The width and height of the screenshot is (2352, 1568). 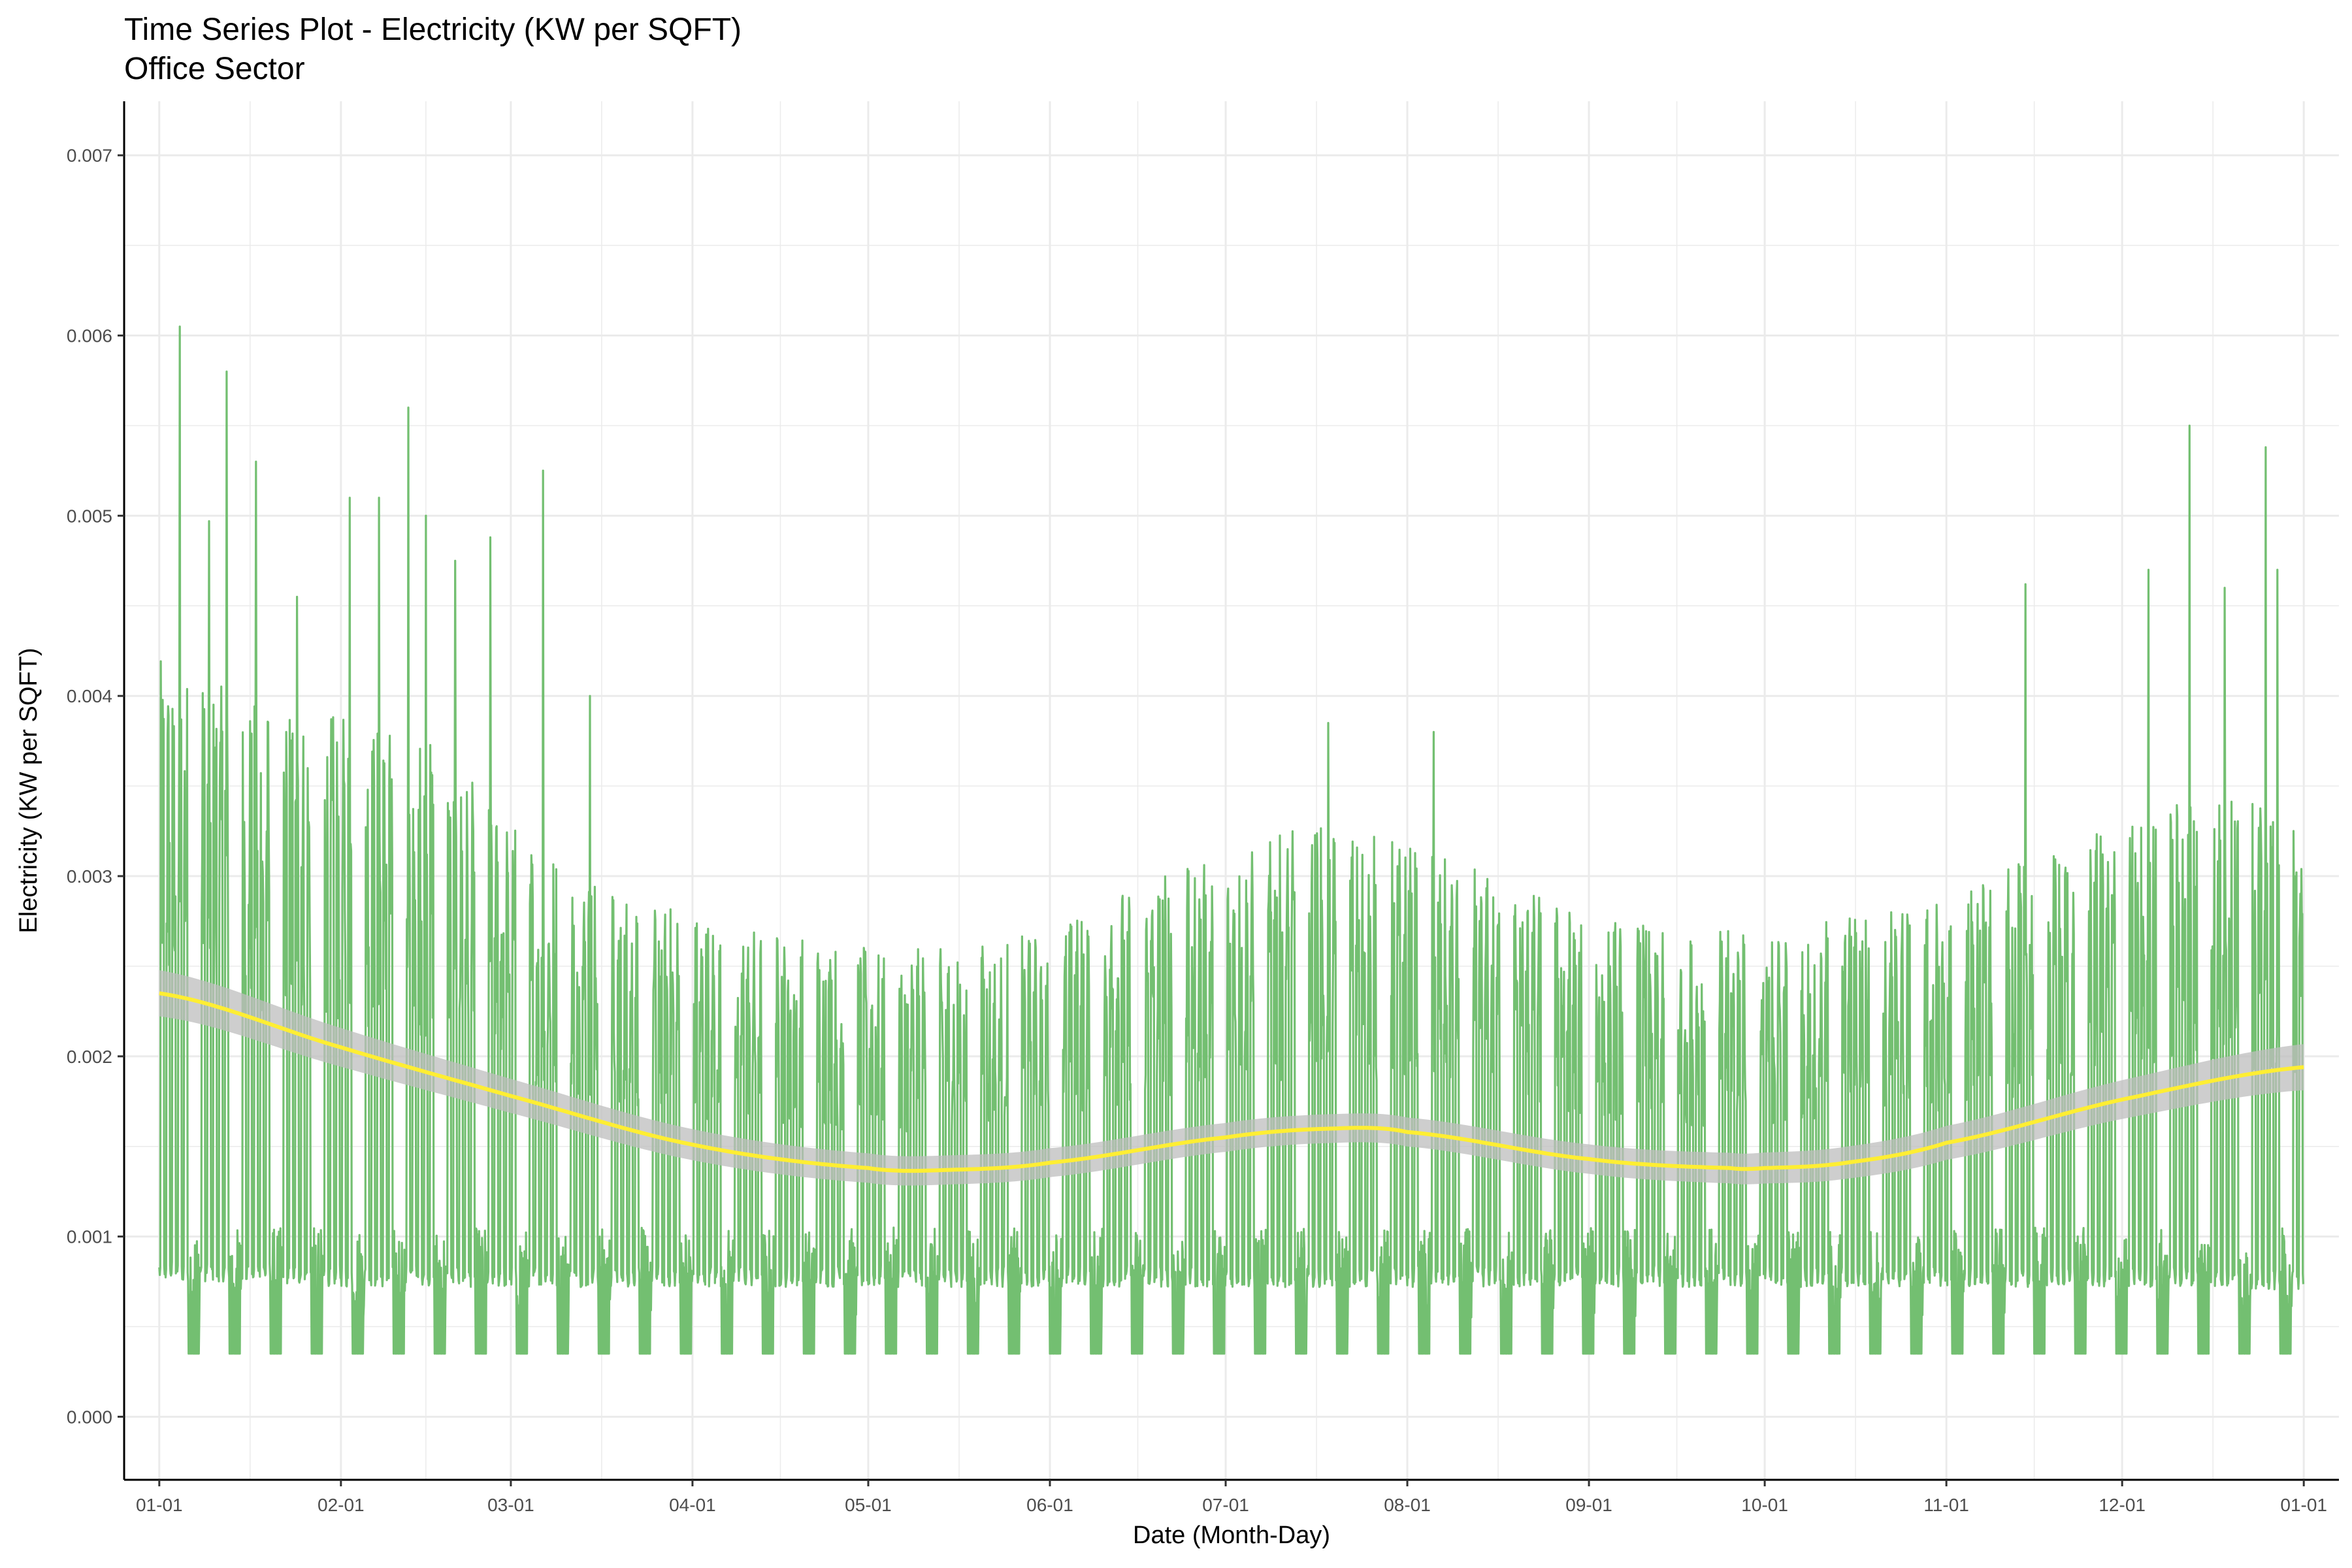 What do you see at coordinates (89, 1057) in the screenshot?
I see `y-tick-label: 0.002` at bounding box center [89, 1057].